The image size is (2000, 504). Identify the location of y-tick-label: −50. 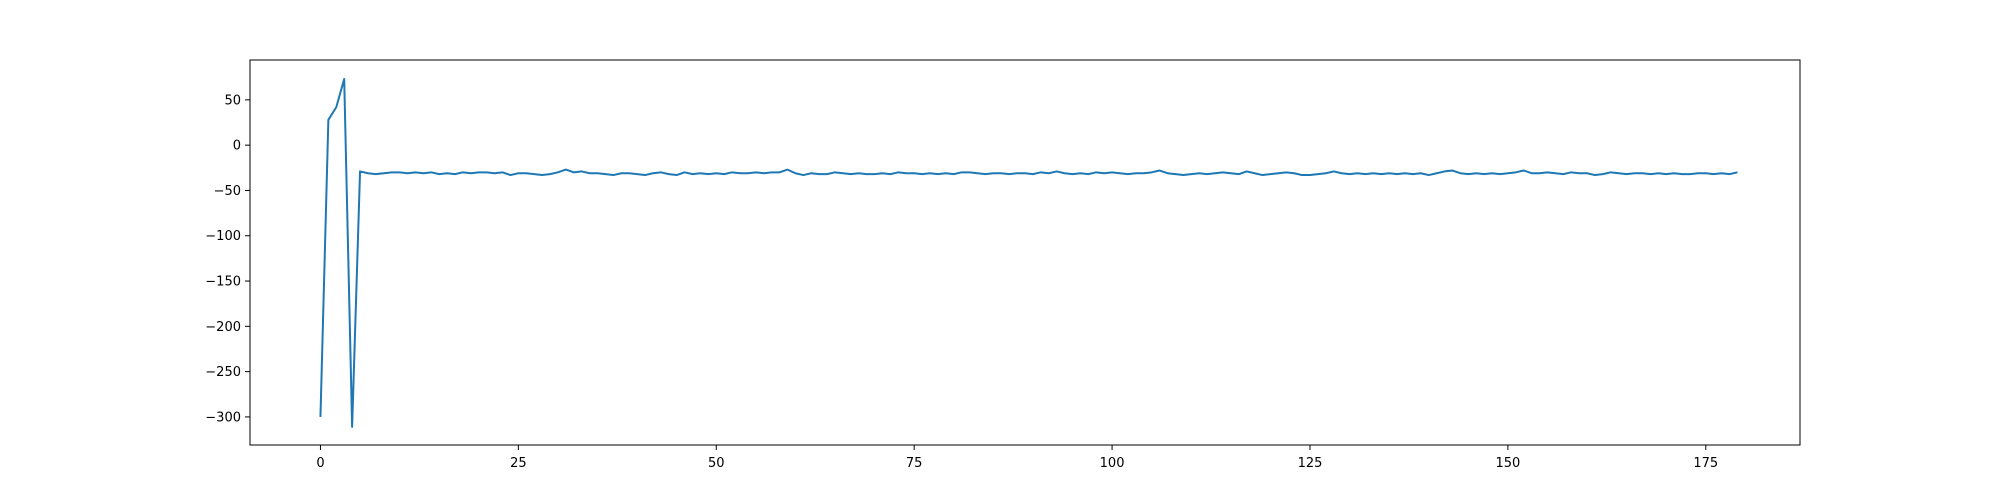
(227, 191).